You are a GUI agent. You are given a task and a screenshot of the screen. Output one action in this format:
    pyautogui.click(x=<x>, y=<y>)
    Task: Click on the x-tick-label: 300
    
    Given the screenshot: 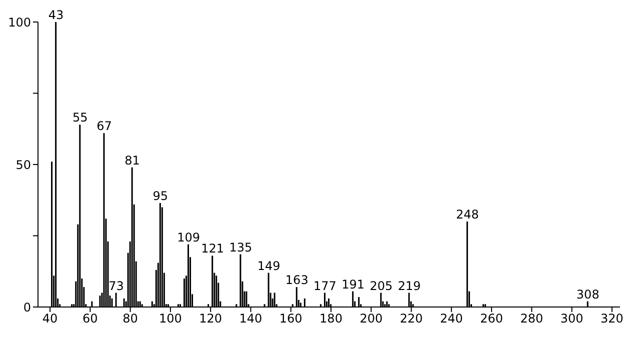 What is the action you would take?
    pyautogui.click(x=572, y=319)
    